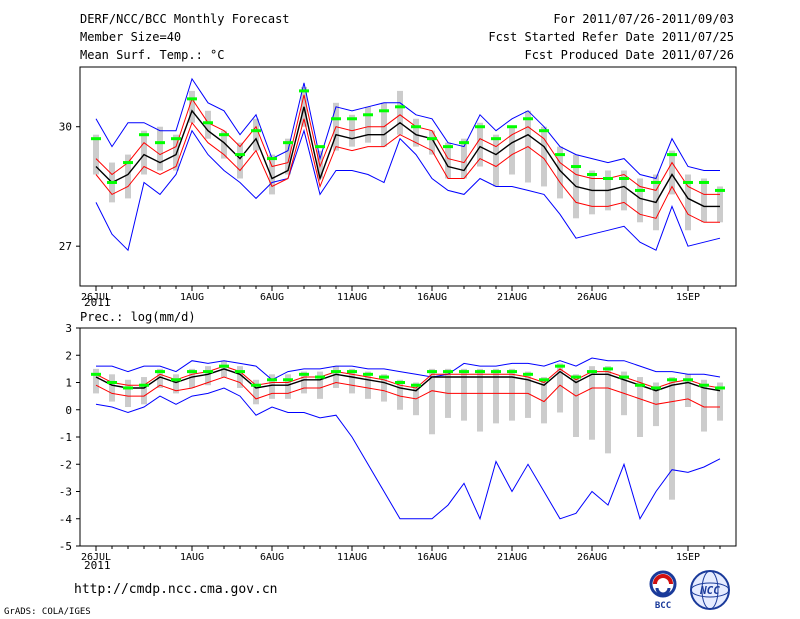  What do you see at coordinates (643, 19) in the screenshot?
I see `forecast-period: For 2011/07/26-2011/09/03` at bounding box center [643, 19].